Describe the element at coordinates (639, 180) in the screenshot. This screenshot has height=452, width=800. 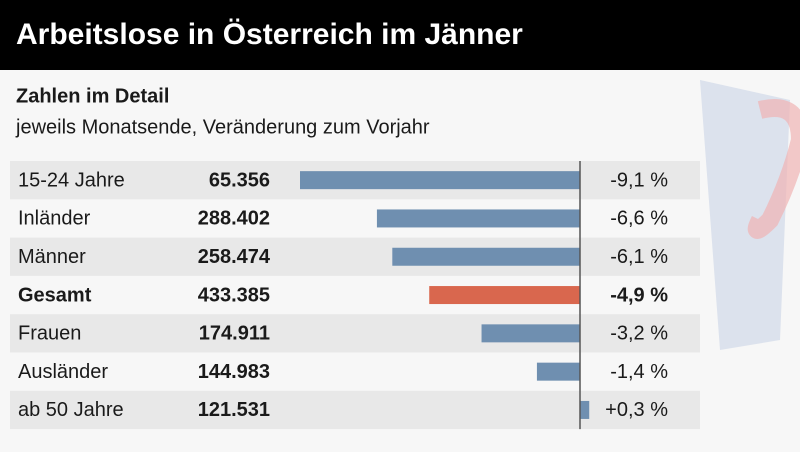
I see `value-label: -9,1 %` at that location.